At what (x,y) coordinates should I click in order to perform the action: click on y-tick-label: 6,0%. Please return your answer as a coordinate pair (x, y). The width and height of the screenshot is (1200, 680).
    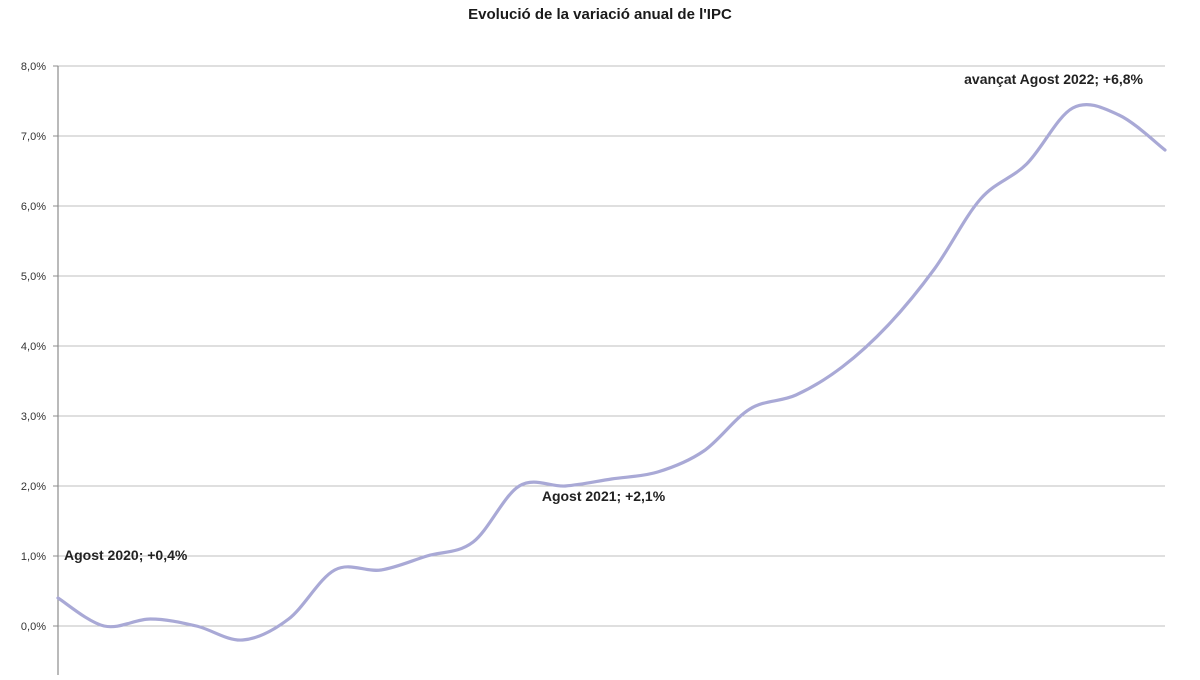
    Looking at the image, I should click on (33, 207).